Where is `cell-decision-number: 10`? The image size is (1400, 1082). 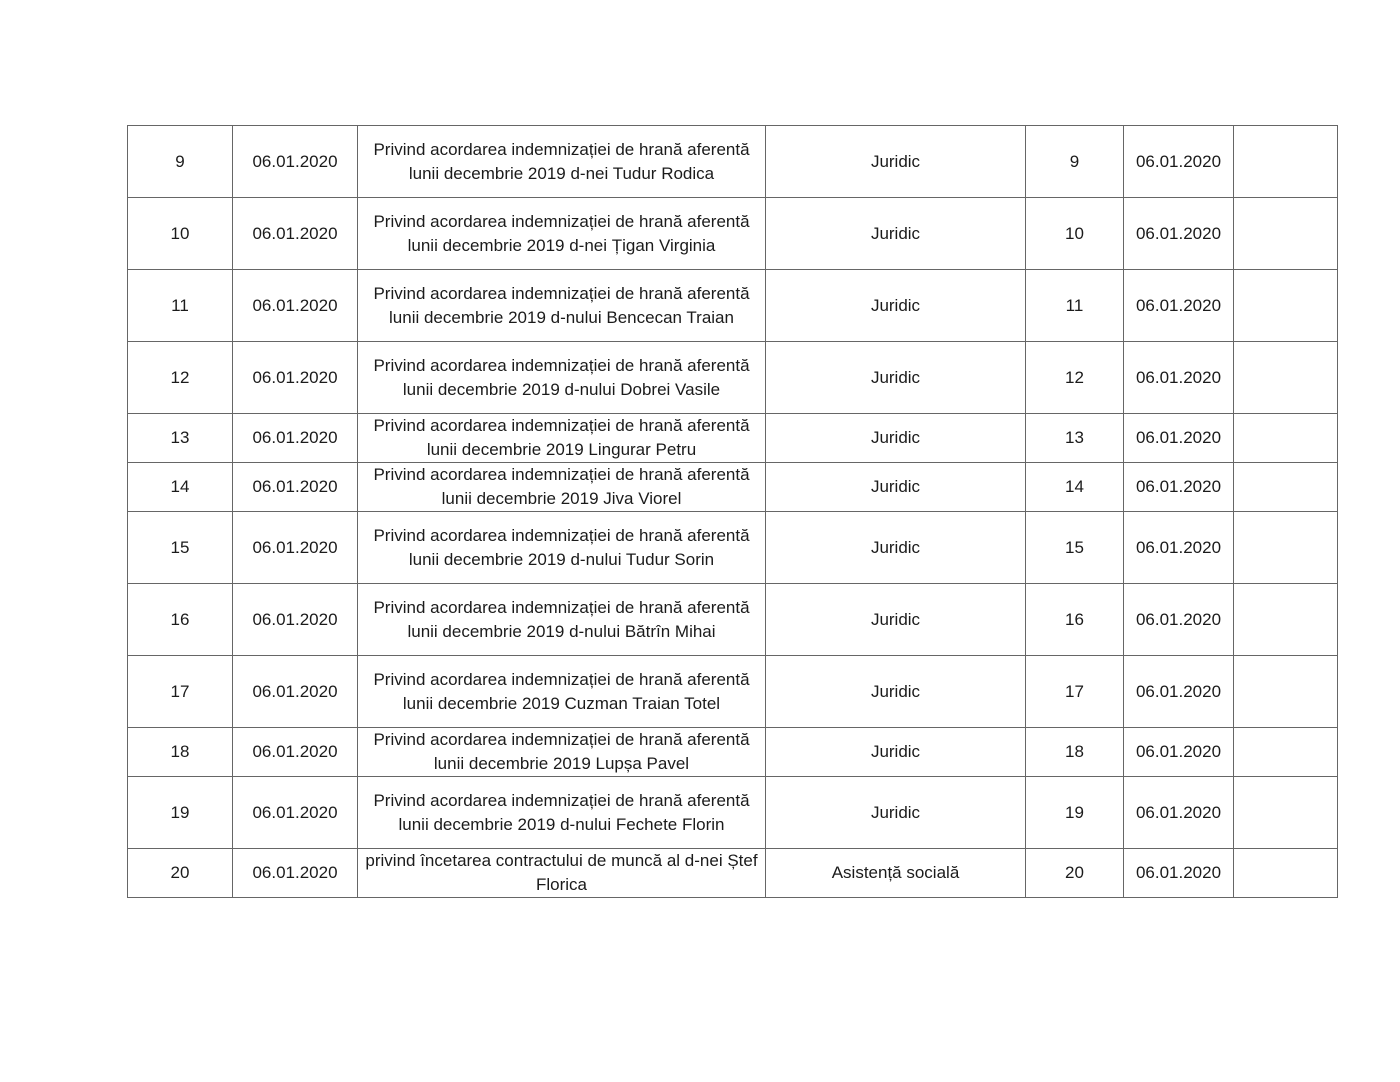 cell-decision-number: 10 is located at coordinates (180, 233).